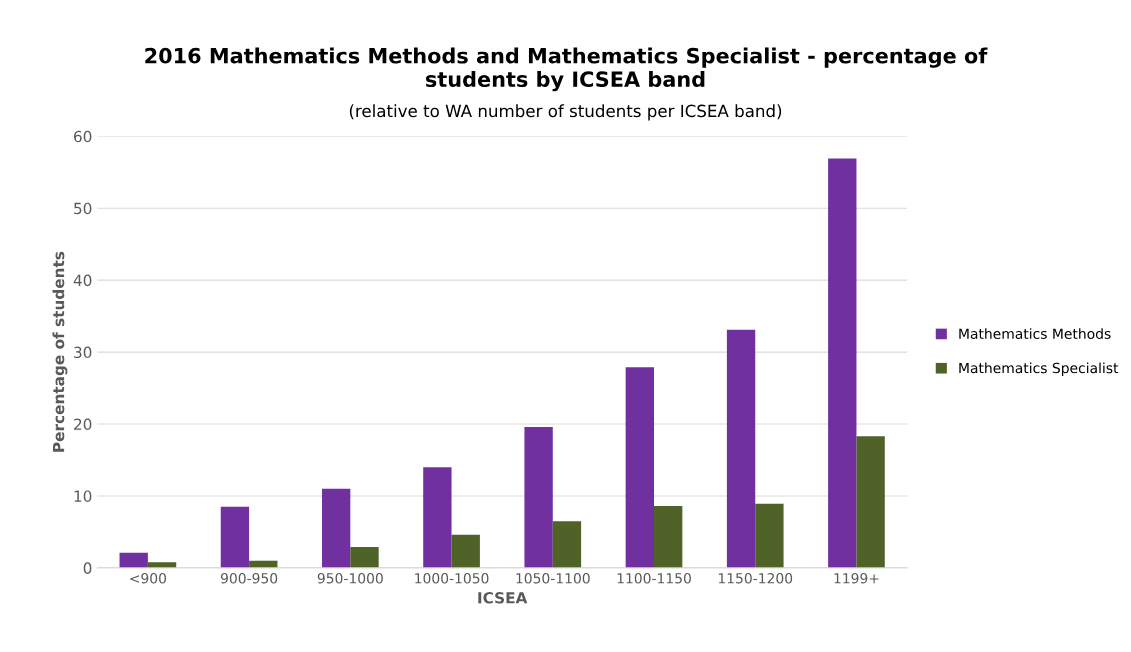  I want to click on legend-label: Mathematics Specialist, so click(1039, 369).